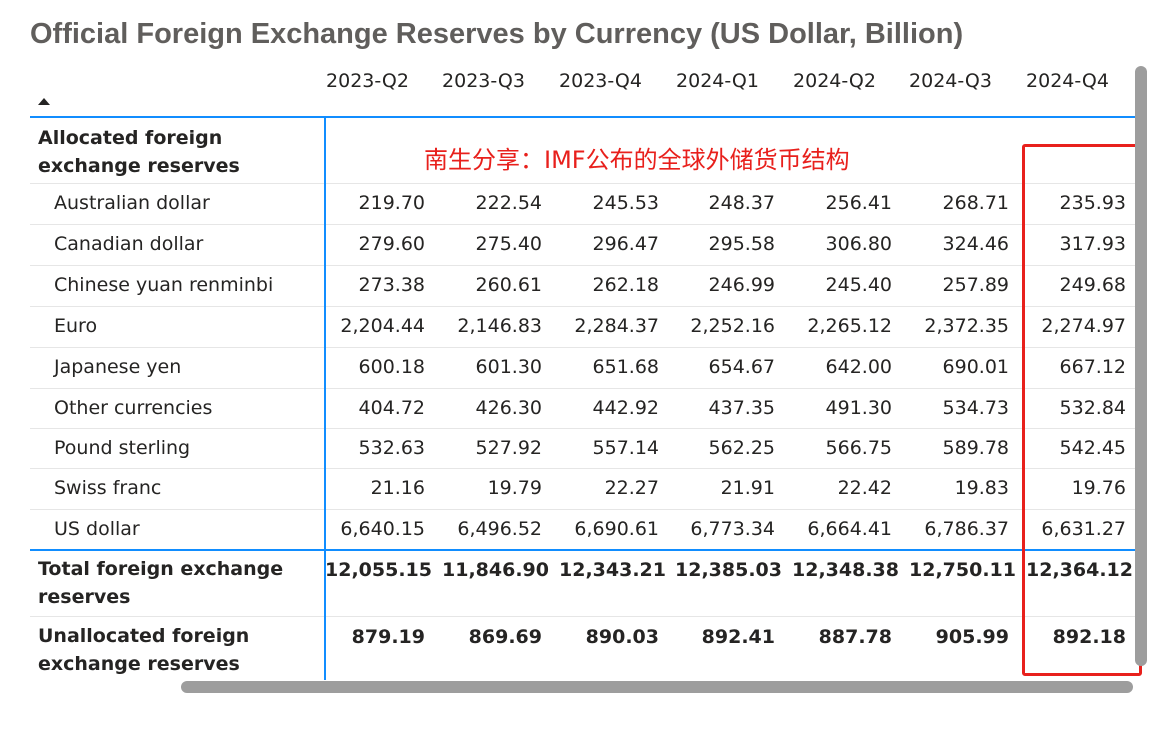 The height and width of the screenshot is (731, 1167). Describe the element at coordinates (858, 448) in the screenshot. I see `cell-pound-sterling-2024-q2: 566.75` at that location.